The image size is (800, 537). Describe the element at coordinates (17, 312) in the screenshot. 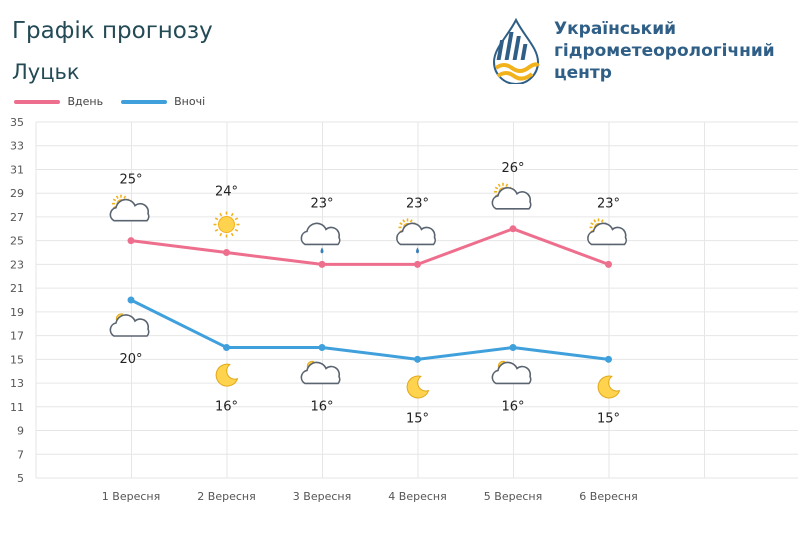

I see `y-tick-label: 19` at that location.